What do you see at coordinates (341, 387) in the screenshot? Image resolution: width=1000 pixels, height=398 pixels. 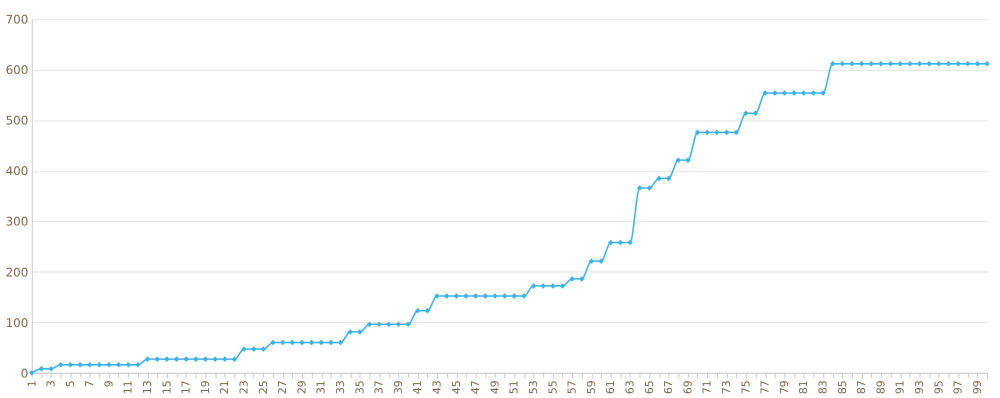 I see `x-tick-label: 33` at bounding box center [341, 387].